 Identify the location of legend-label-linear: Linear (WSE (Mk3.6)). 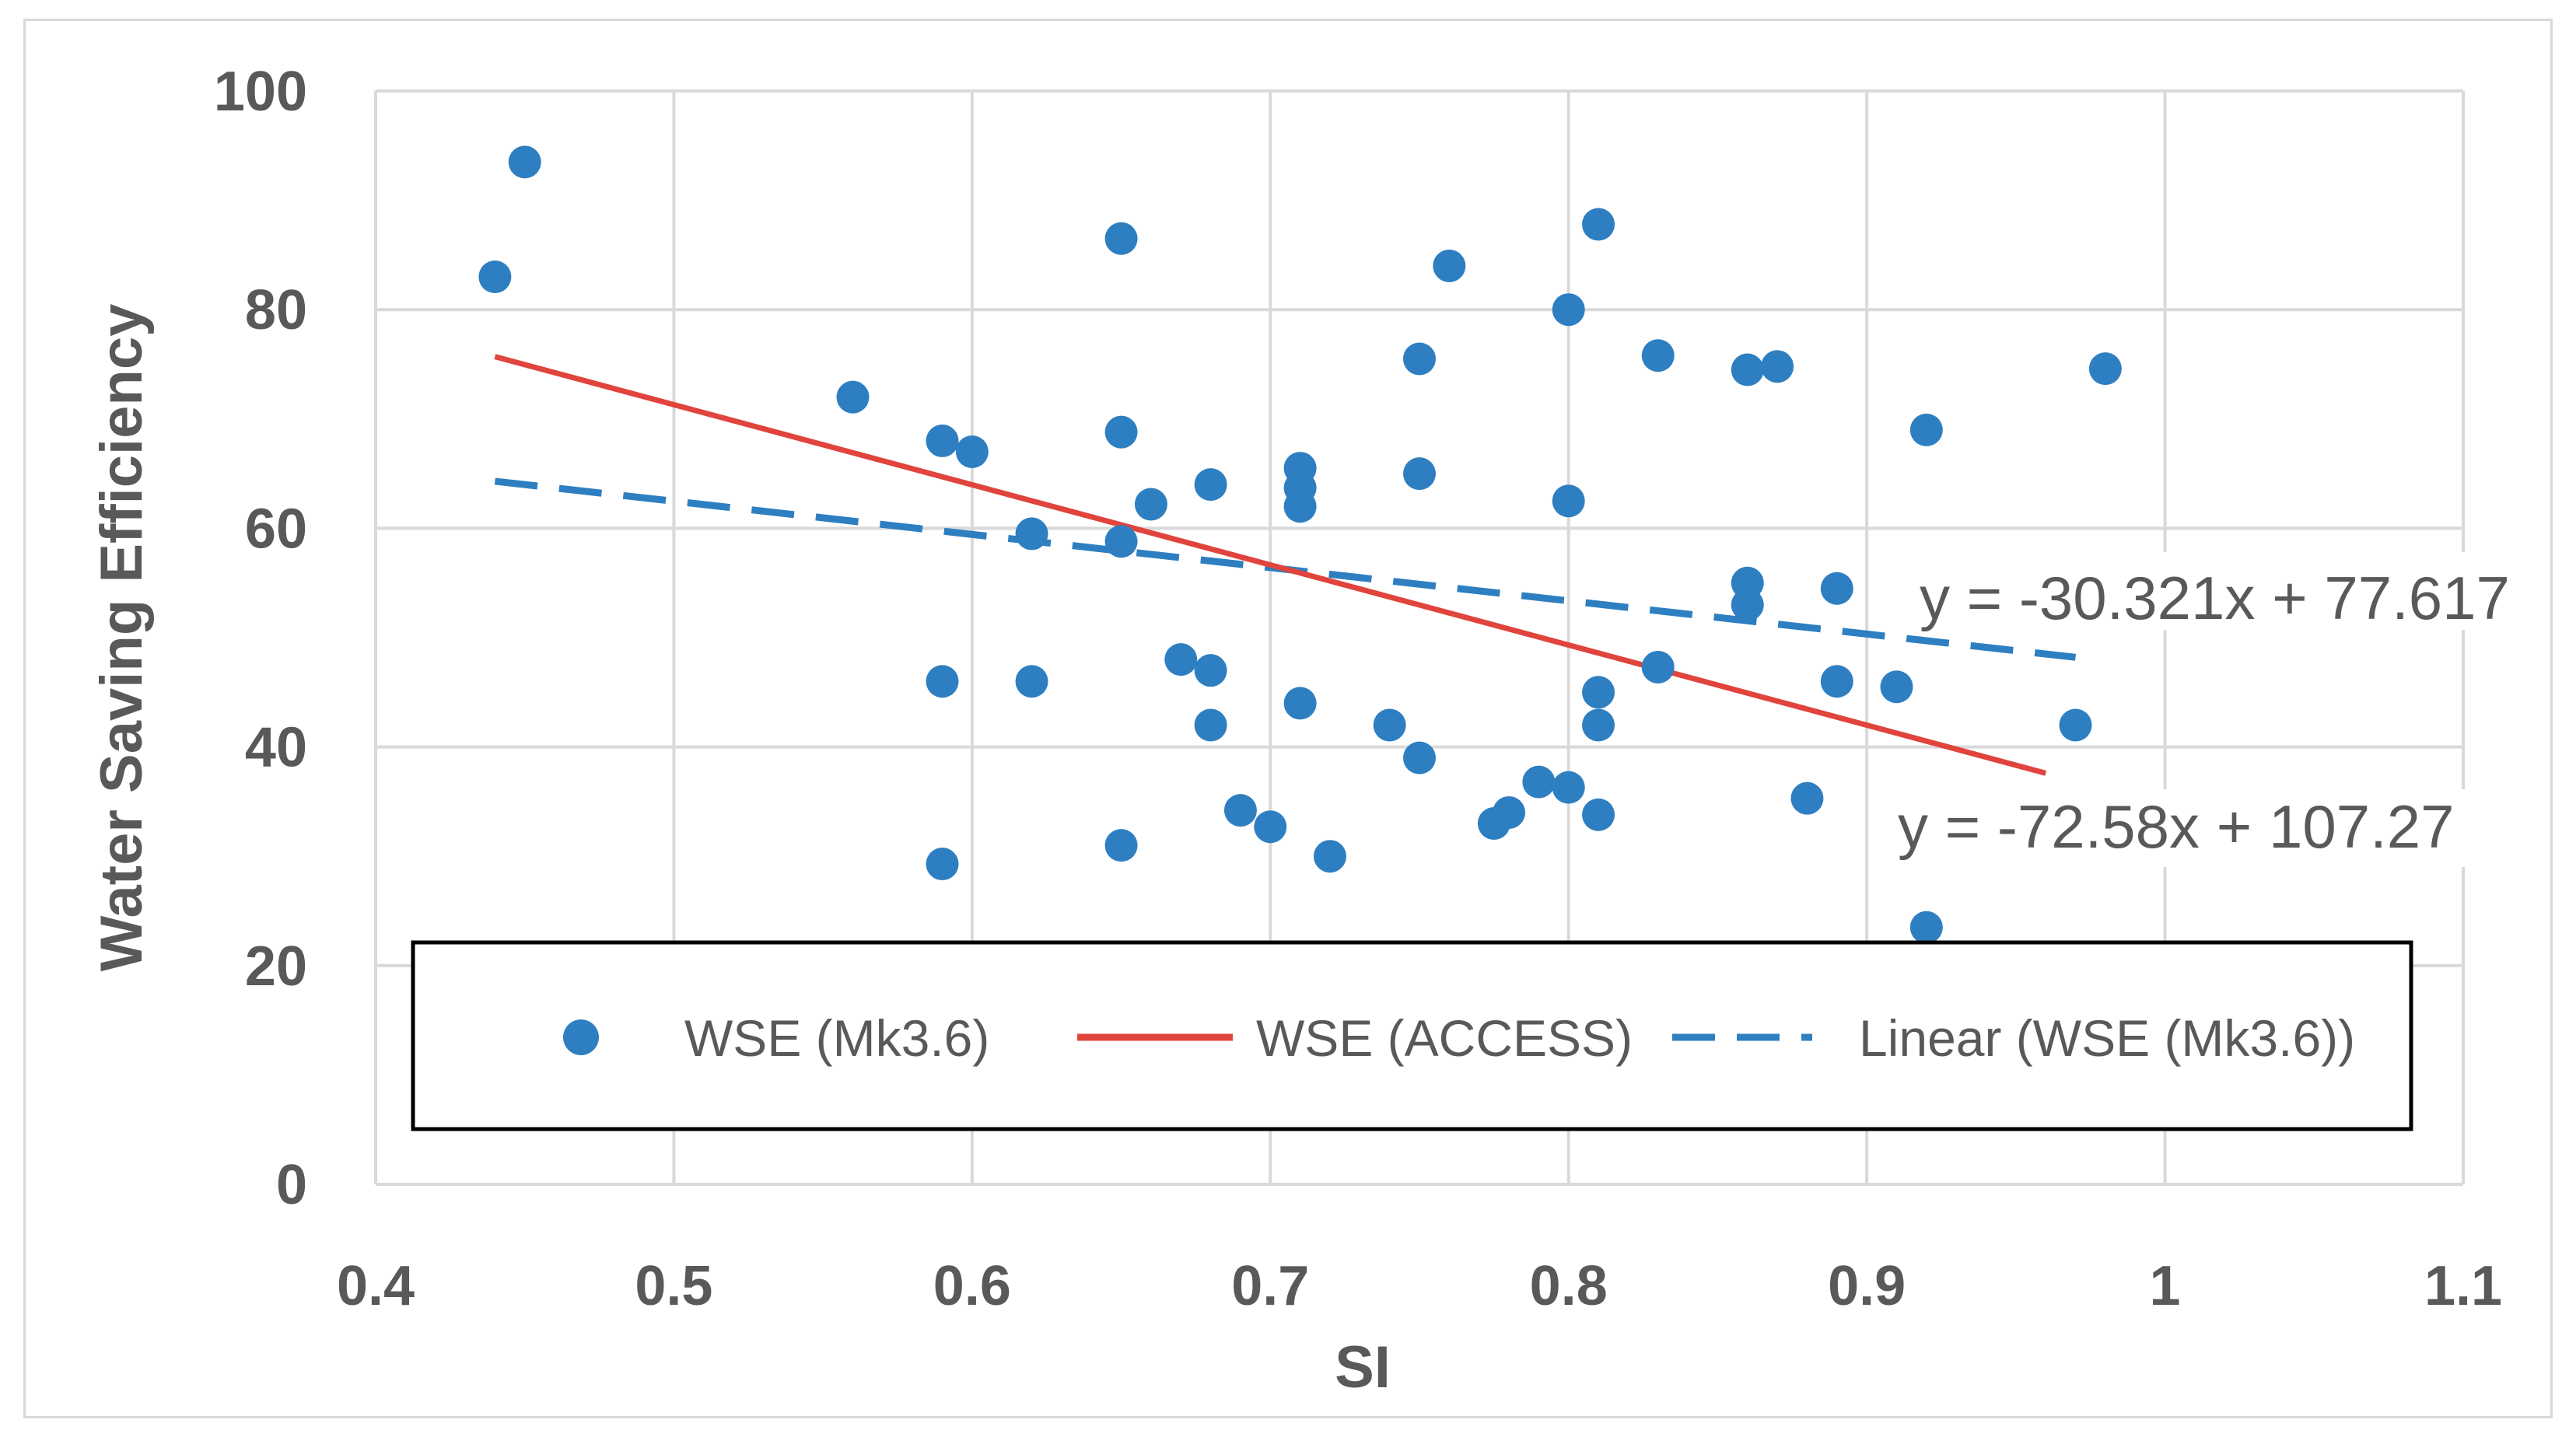
(2107, 1038).